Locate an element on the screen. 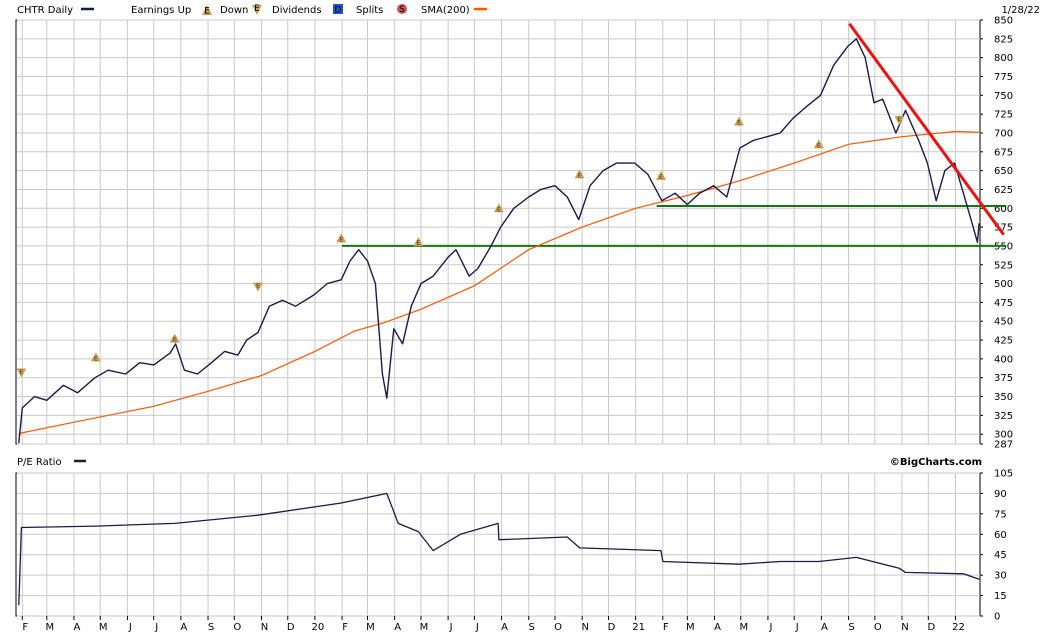 Image resolution: width=1045 pixels, height=635 pixels. date-label: 1/28/22 is located at coordinates (1020, 10).